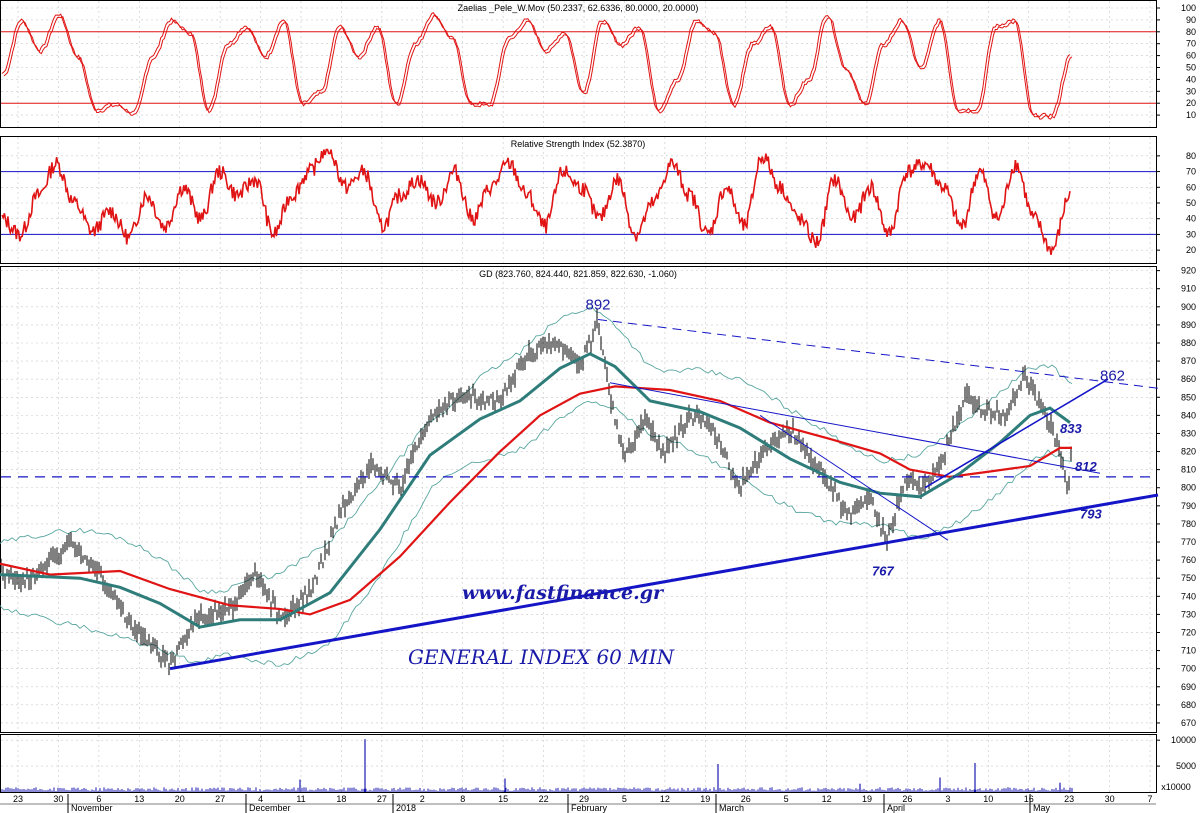 This screenshot has height=813, width=1200. What do you see at coordinates (1191, 115) in the screenshot?
I see `y-tick-label: 10` at bounding box center [1191, 115].